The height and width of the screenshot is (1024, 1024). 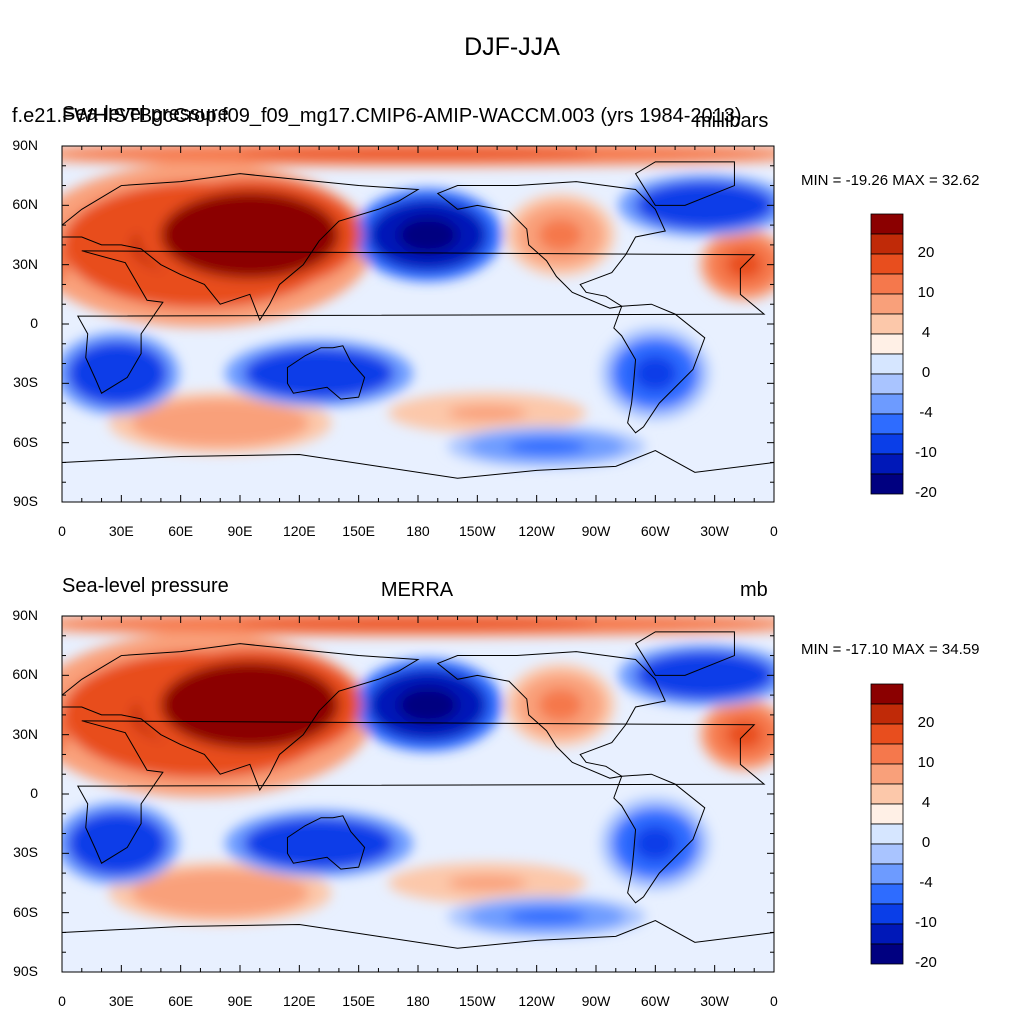 What do you see at coordinates (418, 464) in the screenshot?
I see `coastline-antarctica` at bounding box center [418, 464].